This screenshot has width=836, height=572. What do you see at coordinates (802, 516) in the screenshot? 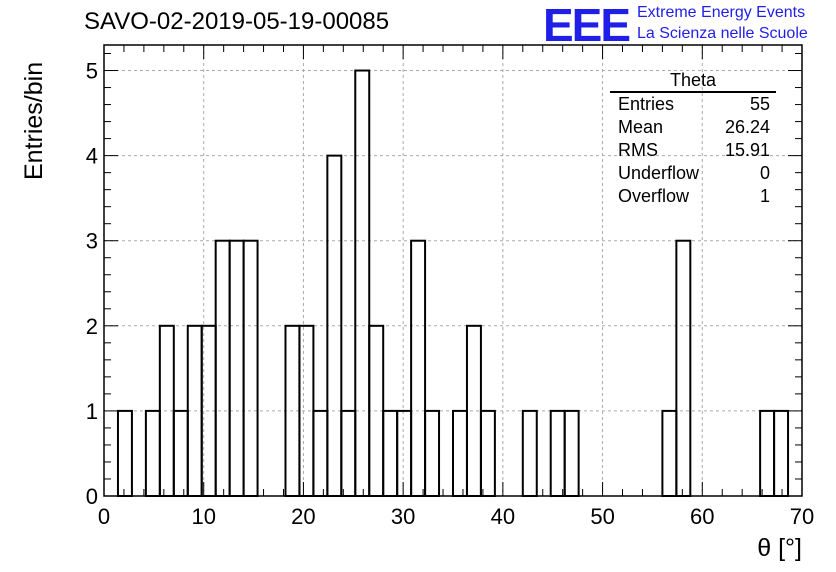
I see `x-tick-label: 70` at bounding box center [802, 516].